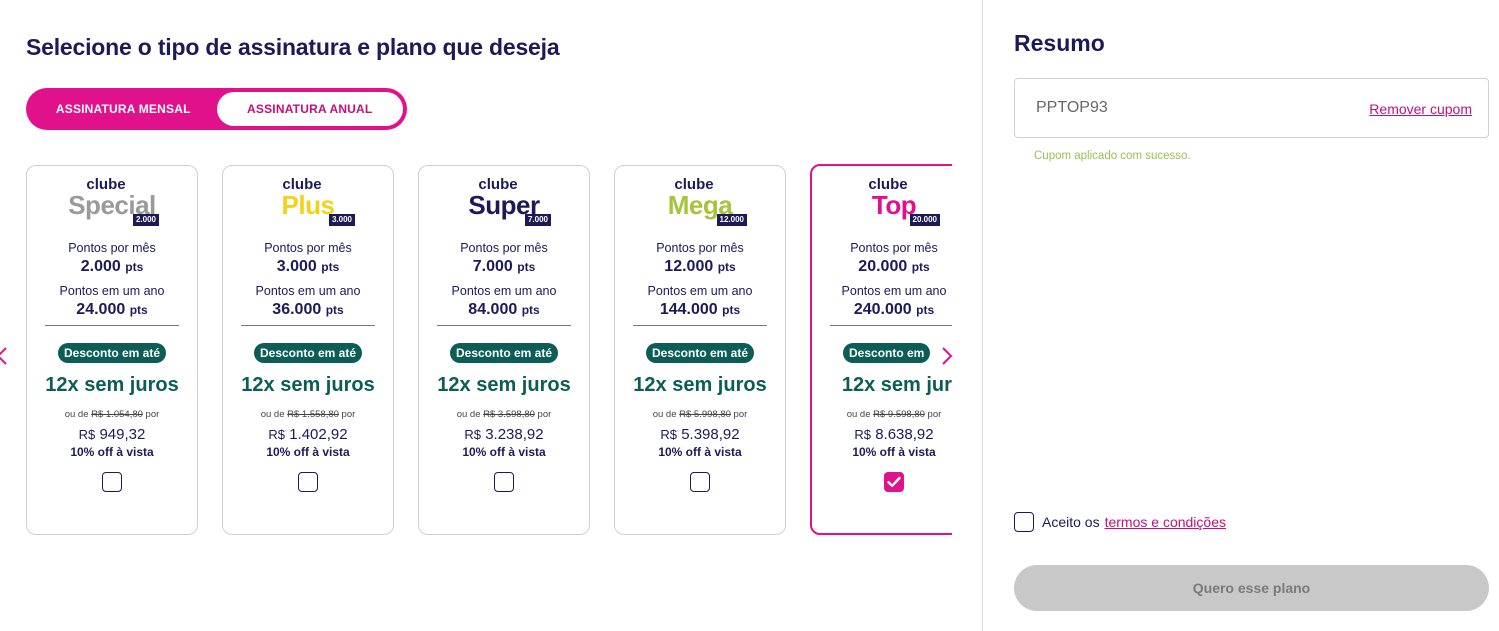 The height and width of the screenshot is (631, 1499). What do you see at coordinates (112, 309) in the screenshot?
I see `points-year-value: 24.000 pts` at bounding box center [112, 309].